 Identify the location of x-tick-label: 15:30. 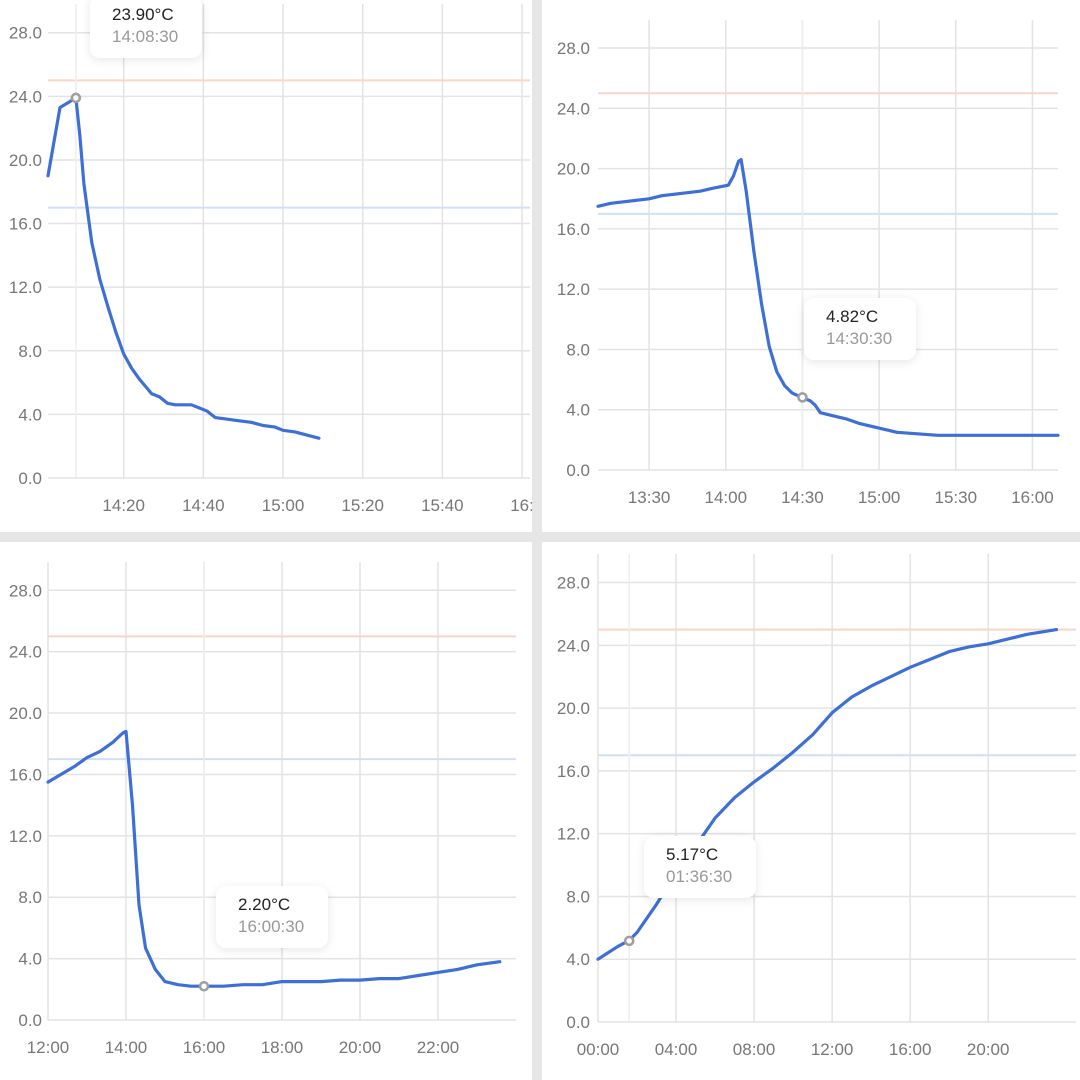
(956, 497).